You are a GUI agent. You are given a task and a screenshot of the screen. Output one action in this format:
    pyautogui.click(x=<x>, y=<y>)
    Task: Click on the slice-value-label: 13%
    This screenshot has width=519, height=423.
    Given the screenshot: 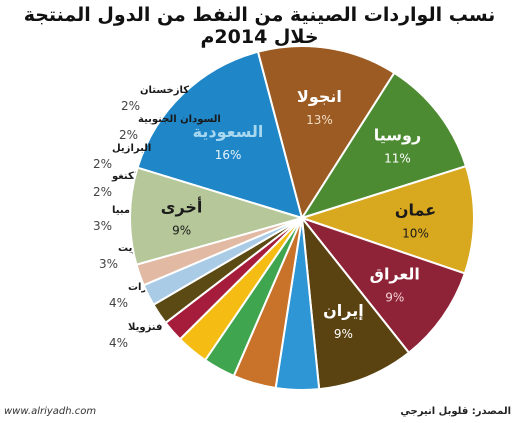 What is the action you would take?
    pyautogui.click(x=319, y=120)
    